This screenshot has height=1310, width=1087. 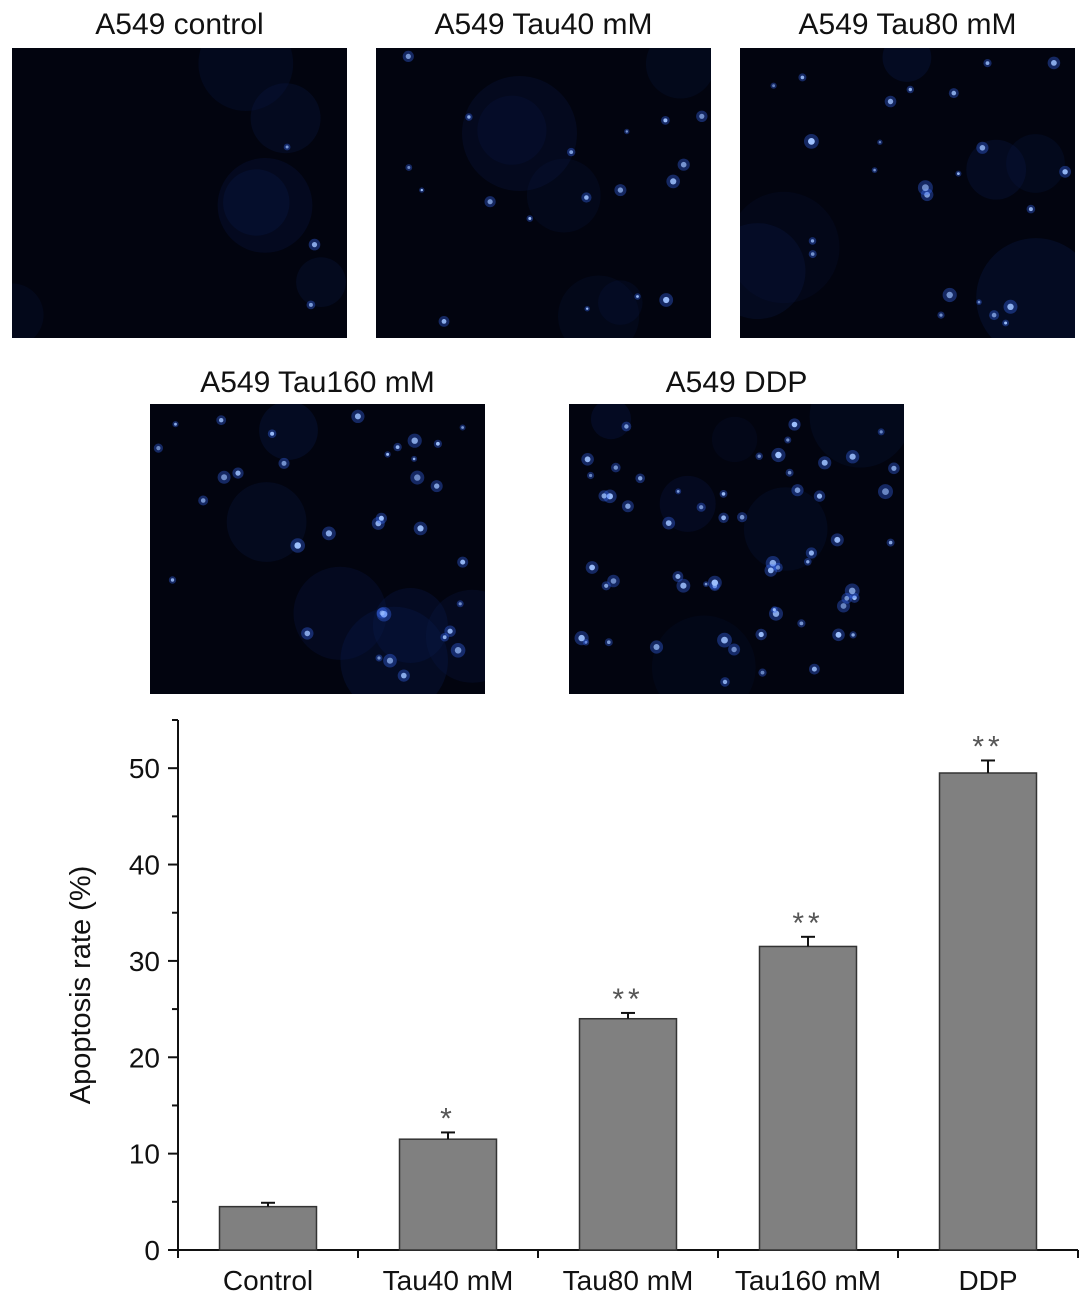 I want to click on significance-mark-1: *, so click(x=448, y=1118).